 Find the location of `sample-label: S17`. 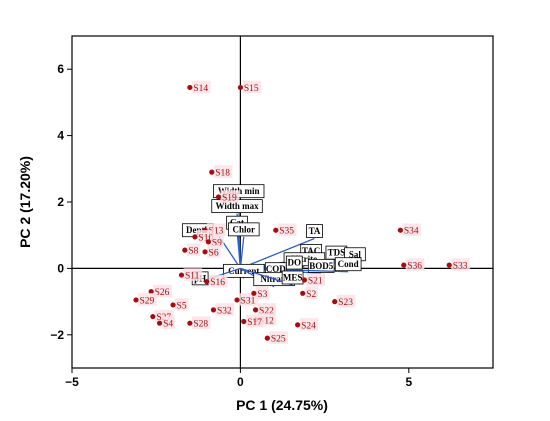

sample-label: S17 is located at coordinates (254, 323).